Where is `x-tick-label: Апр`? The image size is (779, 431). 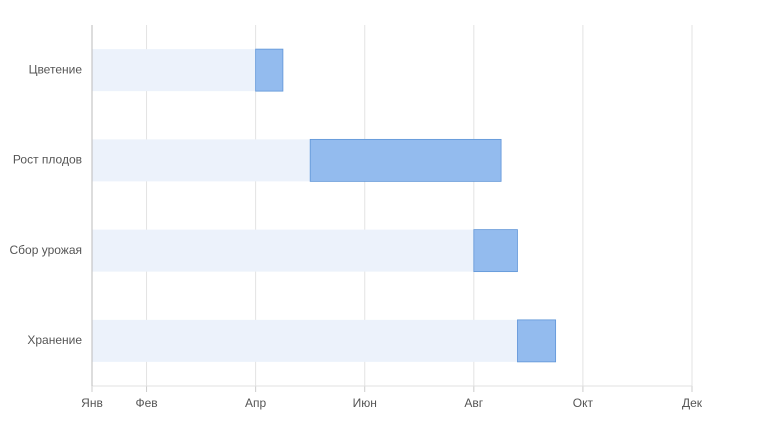
x-tick-label: Апр is located at coordinates (256, 403).